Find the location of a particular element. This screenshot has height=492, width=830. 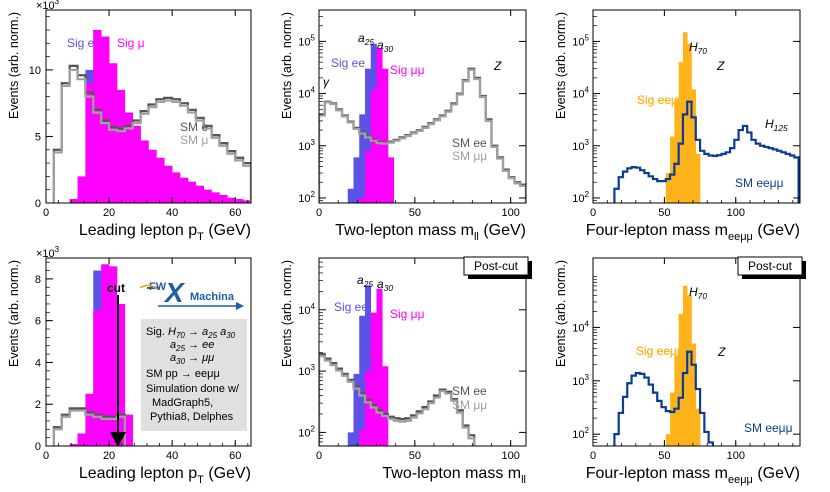

y-tick-label: 10² is located at coordinates (580, 197).